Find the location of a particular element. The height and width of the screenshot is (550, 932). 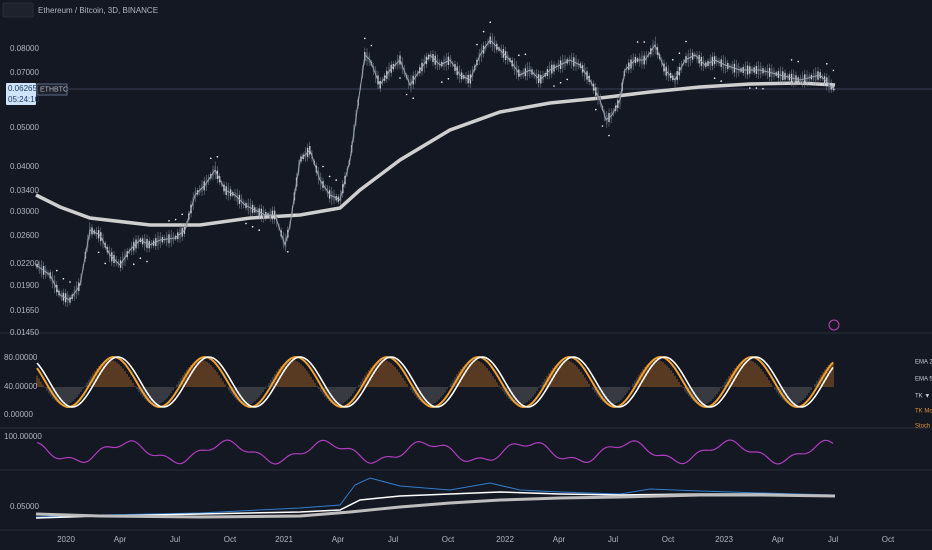

rsi-pane is located at coordinates (435, 452).